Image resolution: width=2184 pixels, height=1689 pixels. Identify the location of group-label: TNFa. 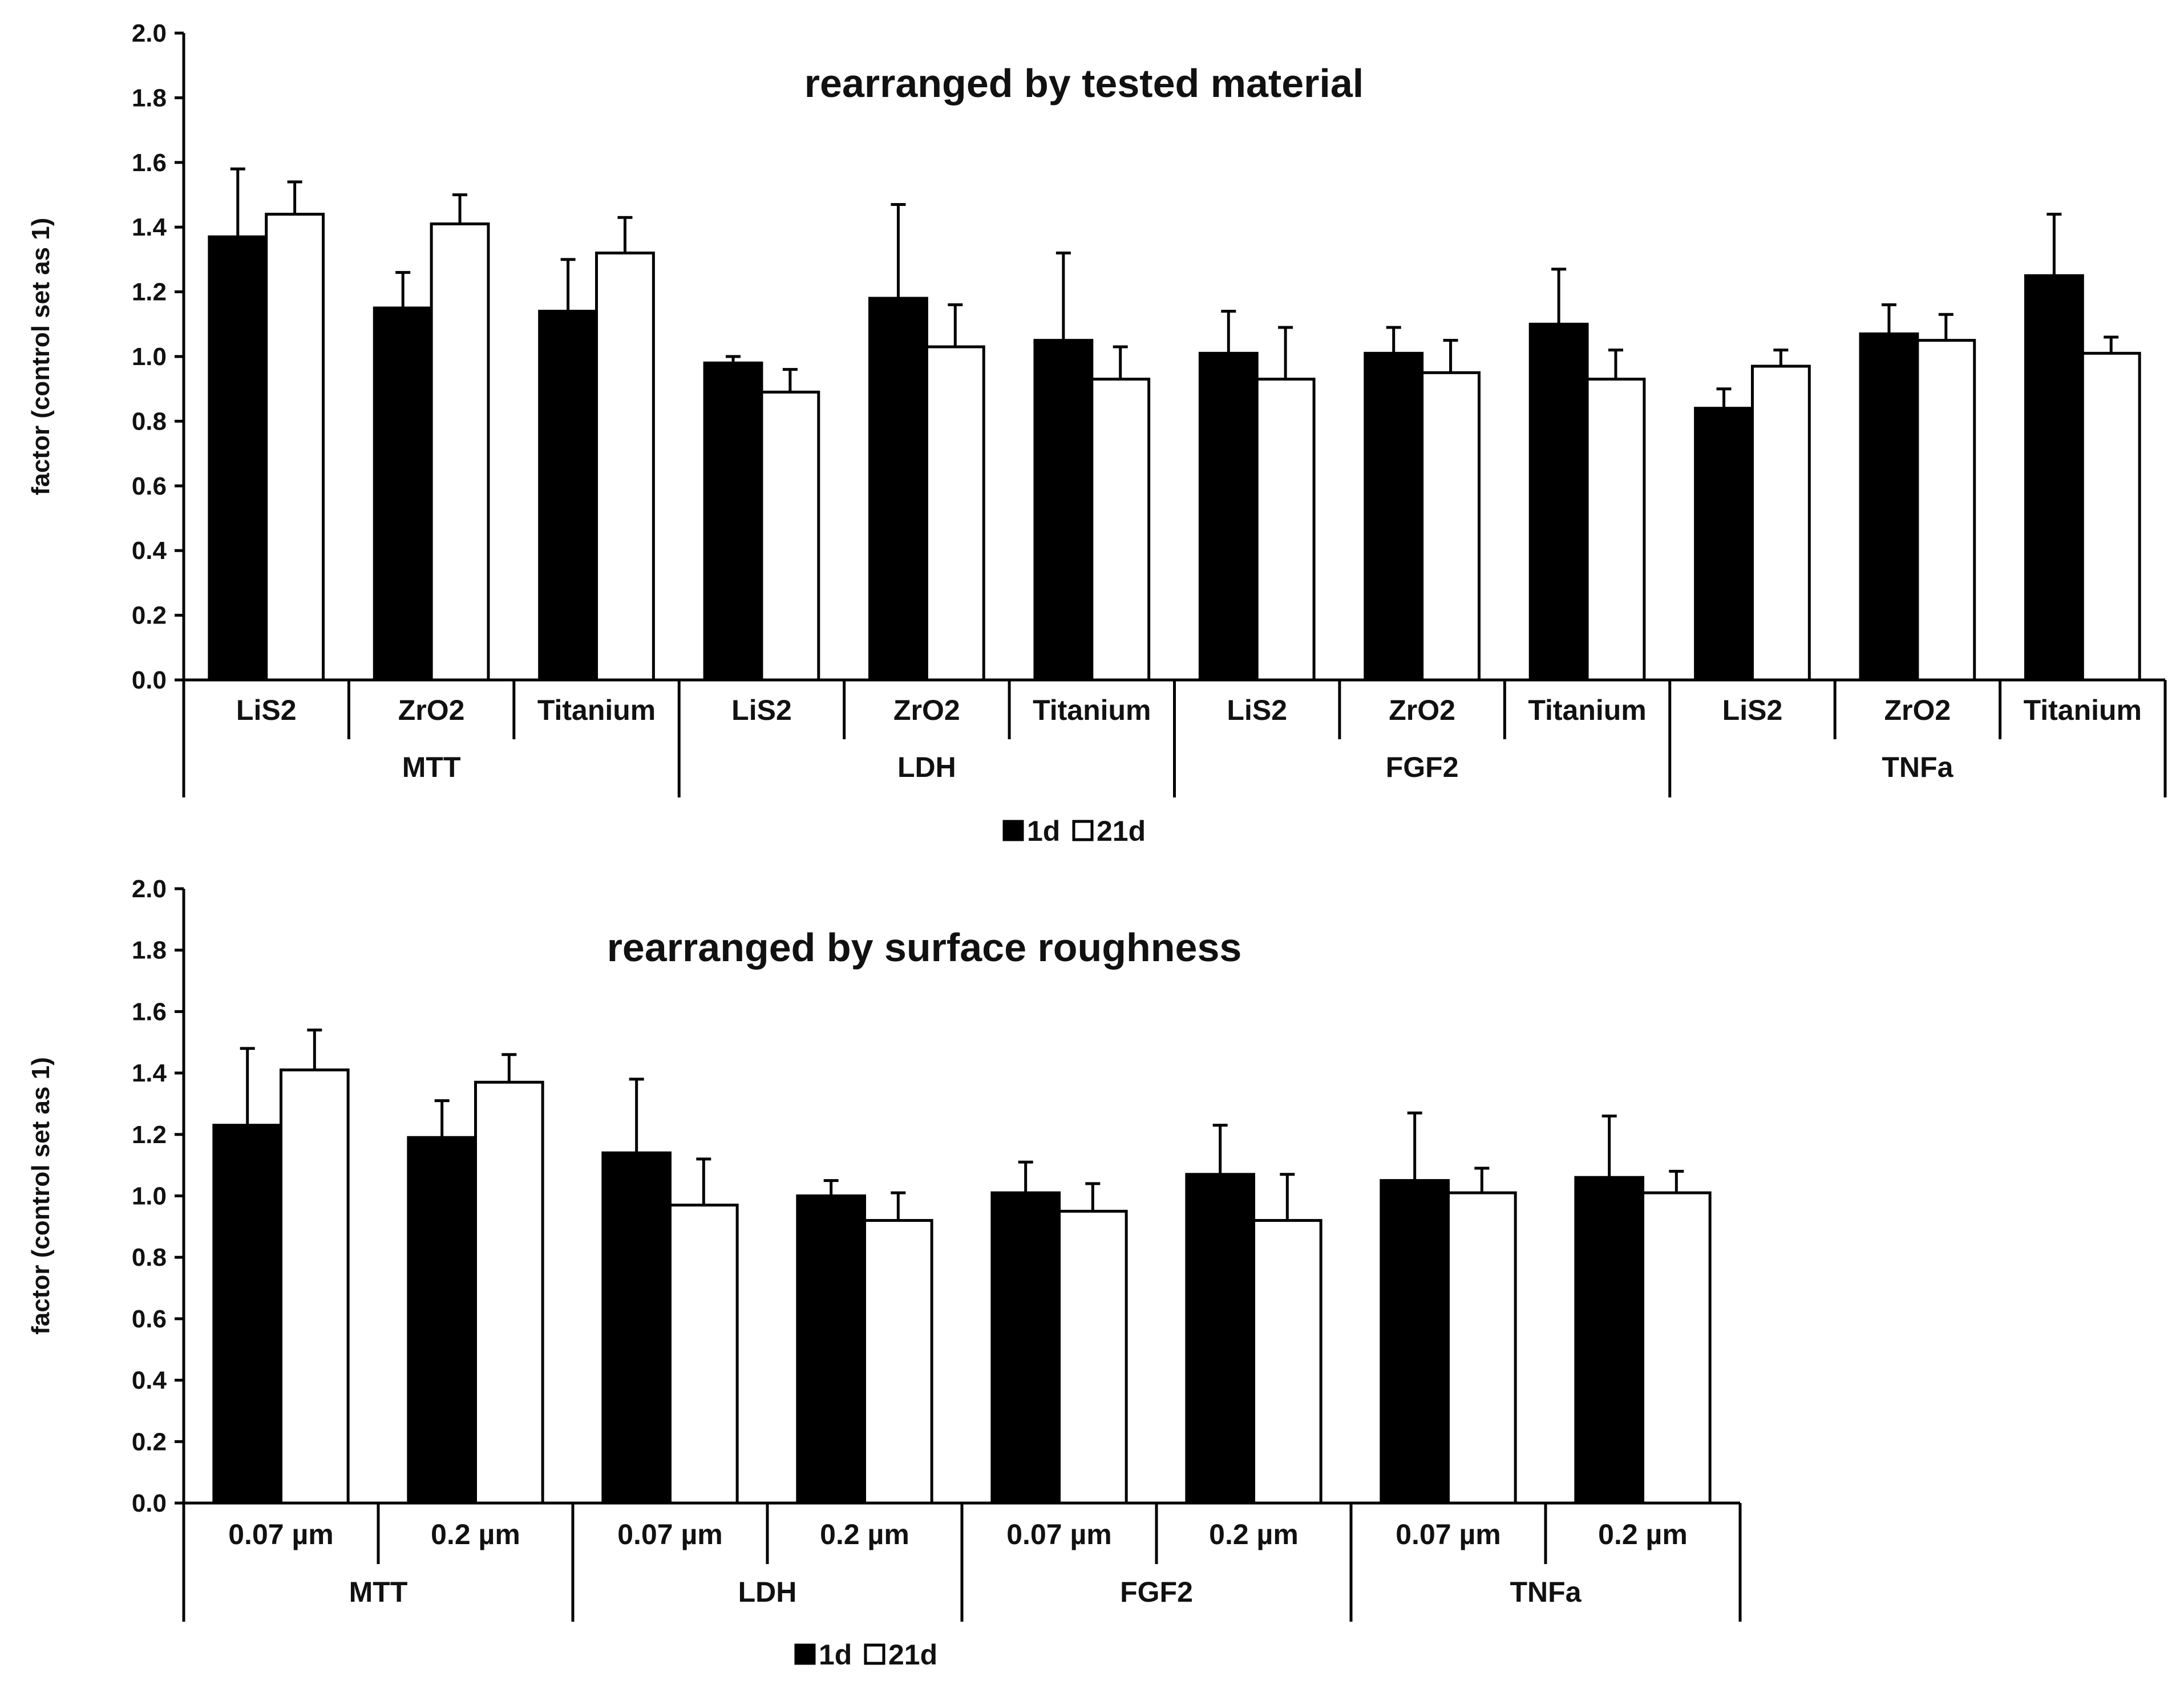
(1546, 1592).